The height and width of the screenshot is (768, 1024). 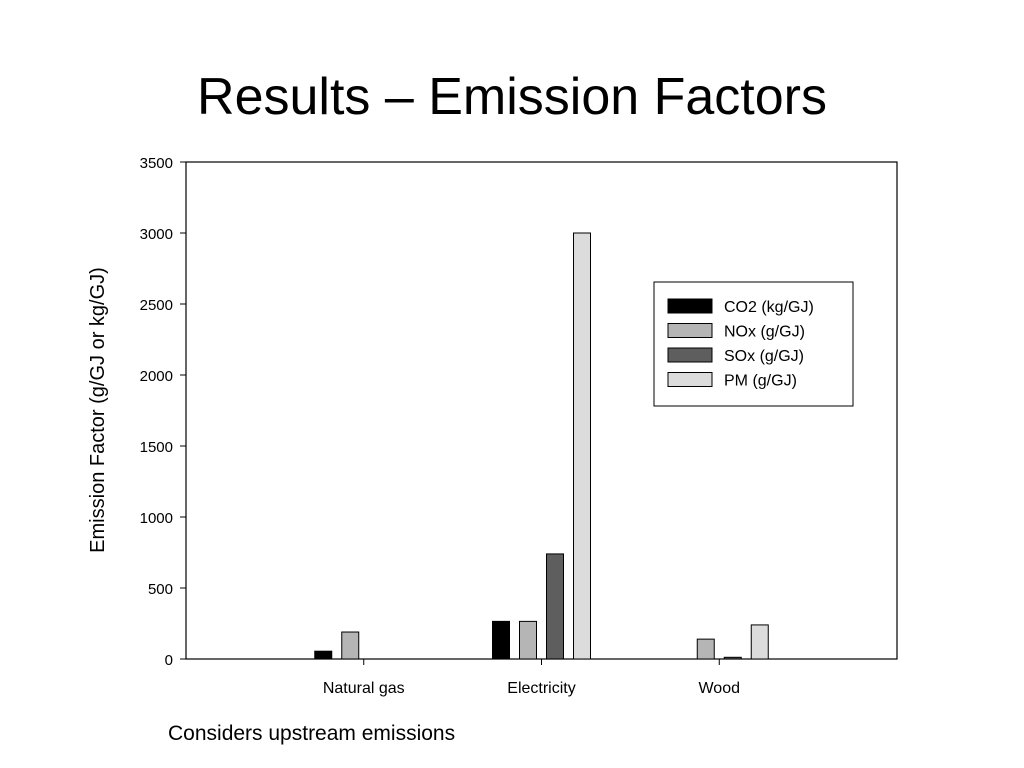 What do you see at coordinates (753, 344) in the screenshot?
I see `legend: CO2 (kg/GJ) NOx (g/GJ) SOx (g/GJ) PM (g/GJ)` at bounding box center [753, 344].